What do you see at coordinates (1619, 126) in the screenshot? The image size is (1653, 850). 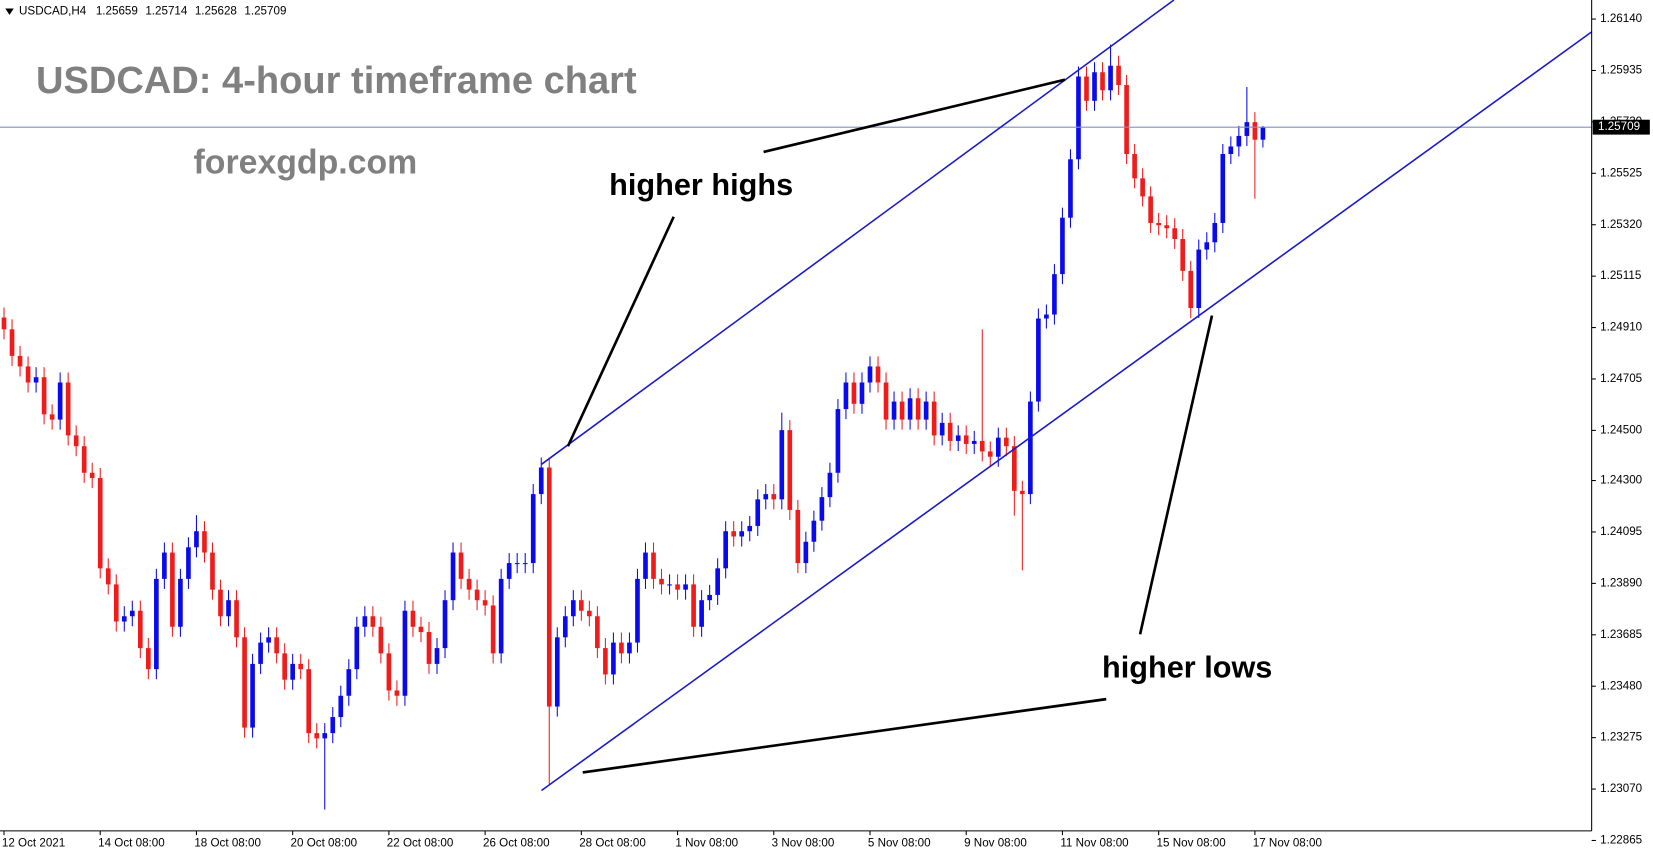 I see `price-label: 1.25709` at bounding box center [1619, 126].